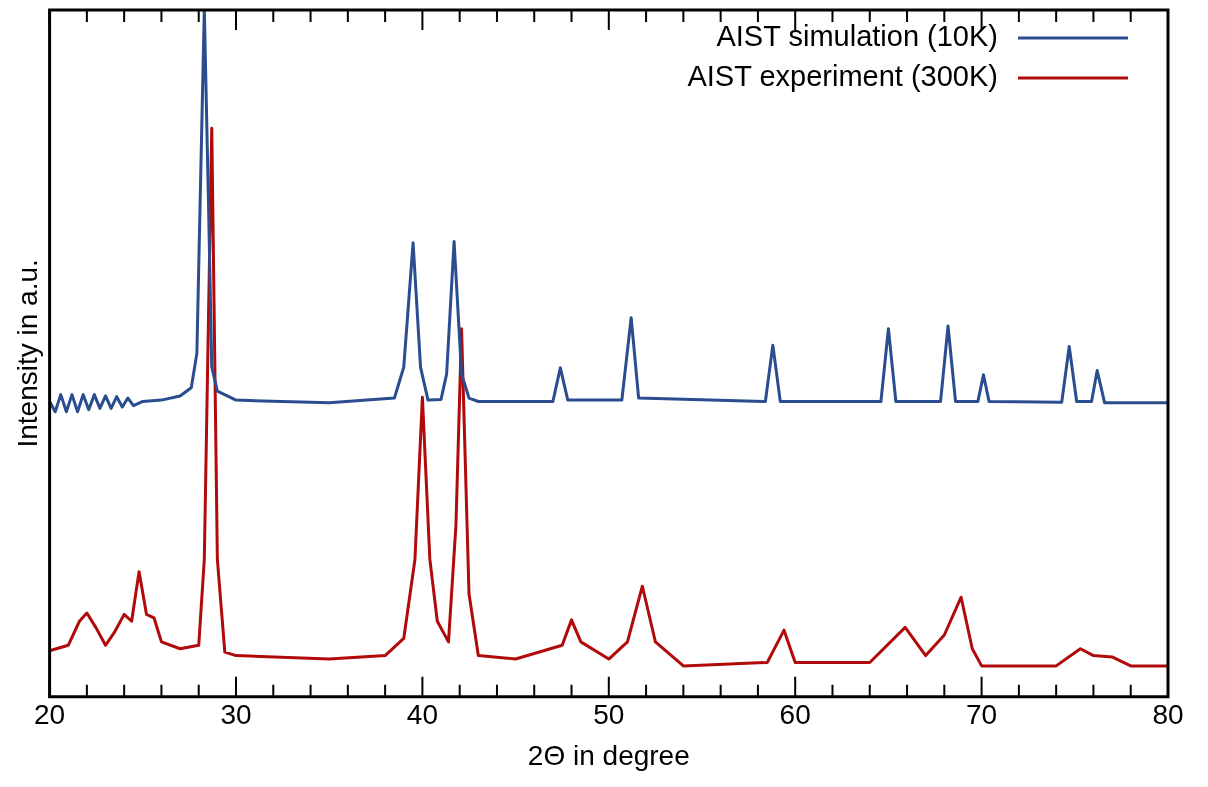  I want to click on x-tick-label: 60, so click(795, 715).